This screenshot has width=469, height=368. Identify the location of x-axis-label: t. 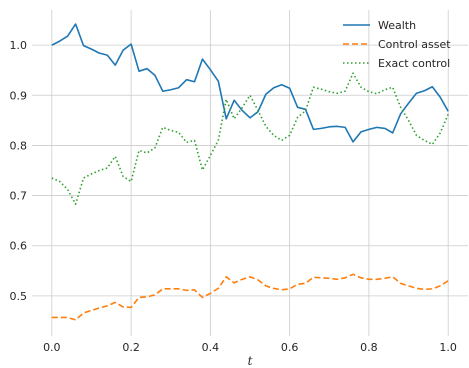
(250, 361).